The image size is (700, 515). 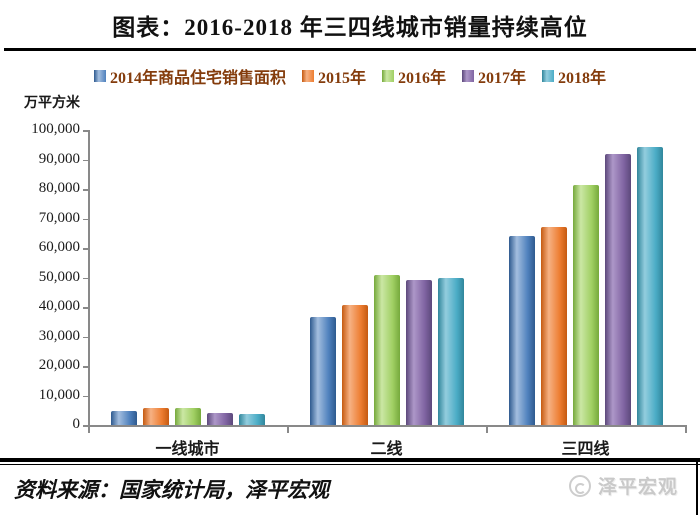 I want to click on bar-2017-一线城市, so click(x=219, y=419).